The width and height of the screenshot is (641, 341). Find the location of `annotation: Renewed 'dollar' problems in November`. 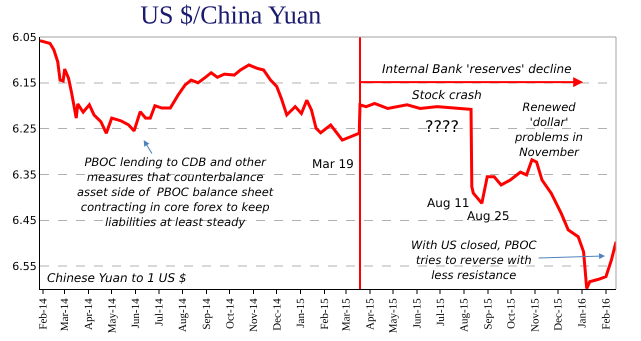

annotation: Renewed 'dollar' problems in November is located at coordinates (548, 129).